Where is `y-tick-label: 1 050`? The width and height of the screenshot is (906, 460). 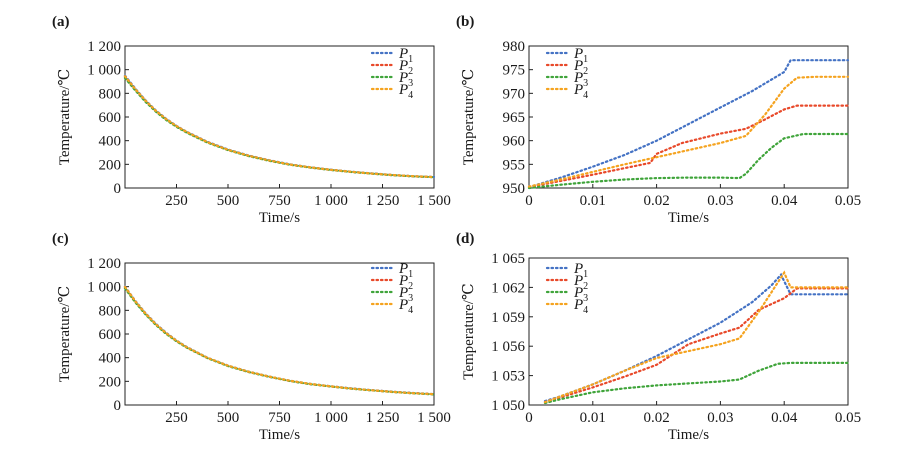
y-tick-label: 1 050 is located at coordinates (508, 406).